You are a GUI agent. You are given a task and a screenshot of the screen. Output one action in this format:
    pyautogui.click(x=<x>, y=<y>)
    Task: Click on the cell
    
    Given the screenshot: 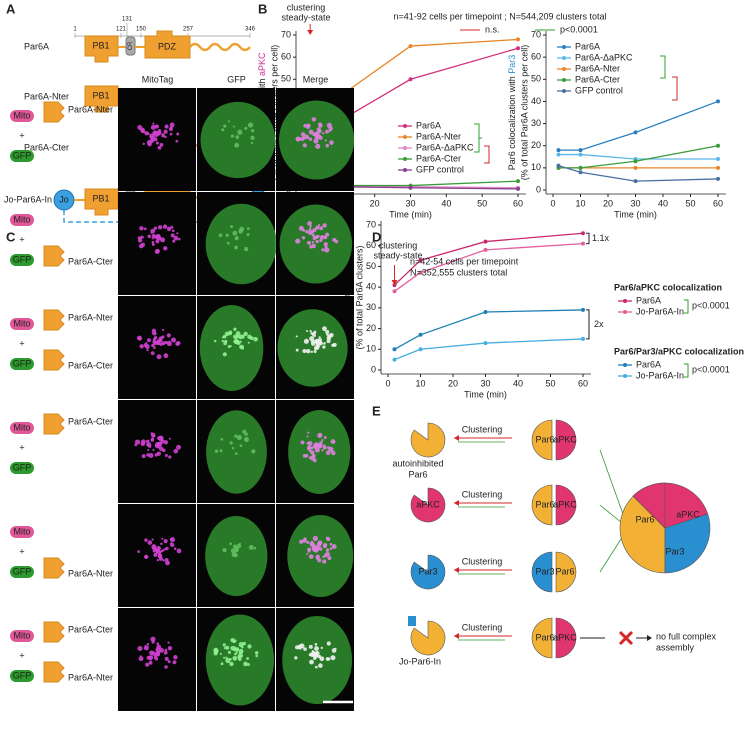 What is the action you would take?
    pyautogui.click(x=231, y=348)
    